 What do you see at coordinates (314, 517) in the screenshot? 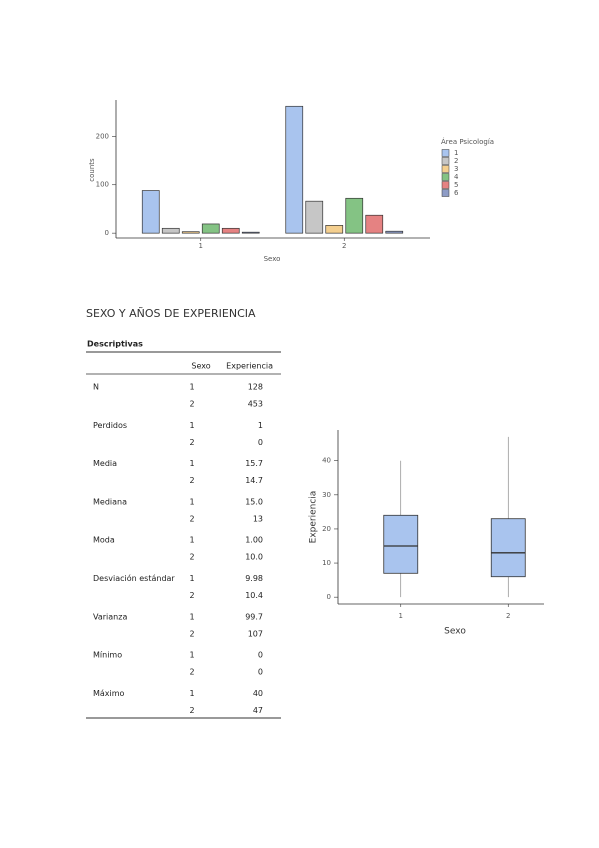
I see `y-axis-label: Experiencia` at bounding box center [314, 517].